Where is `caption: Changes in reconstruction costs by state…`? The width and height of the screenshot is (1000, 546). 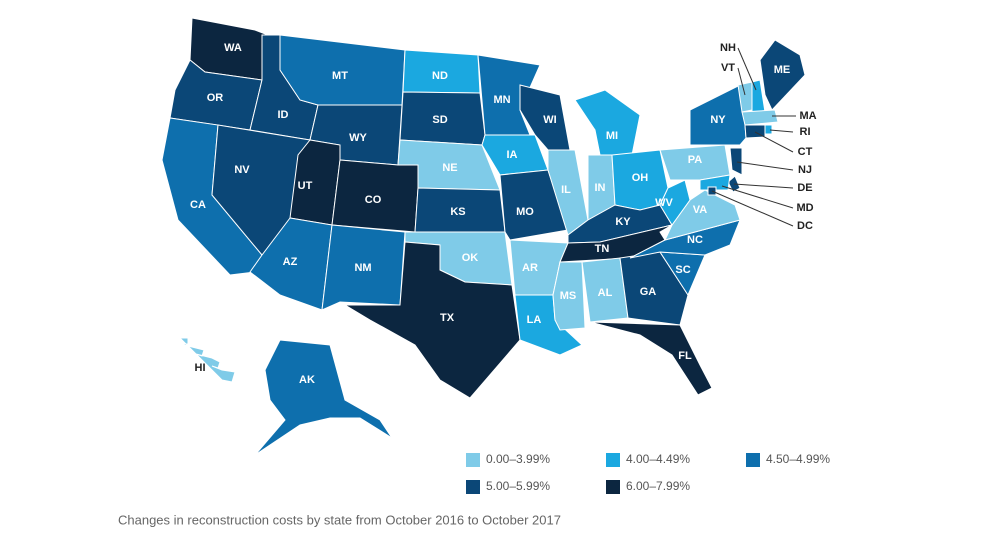
caption: Changes in reconstruction costs by state… is located at coordinates (339, 519).